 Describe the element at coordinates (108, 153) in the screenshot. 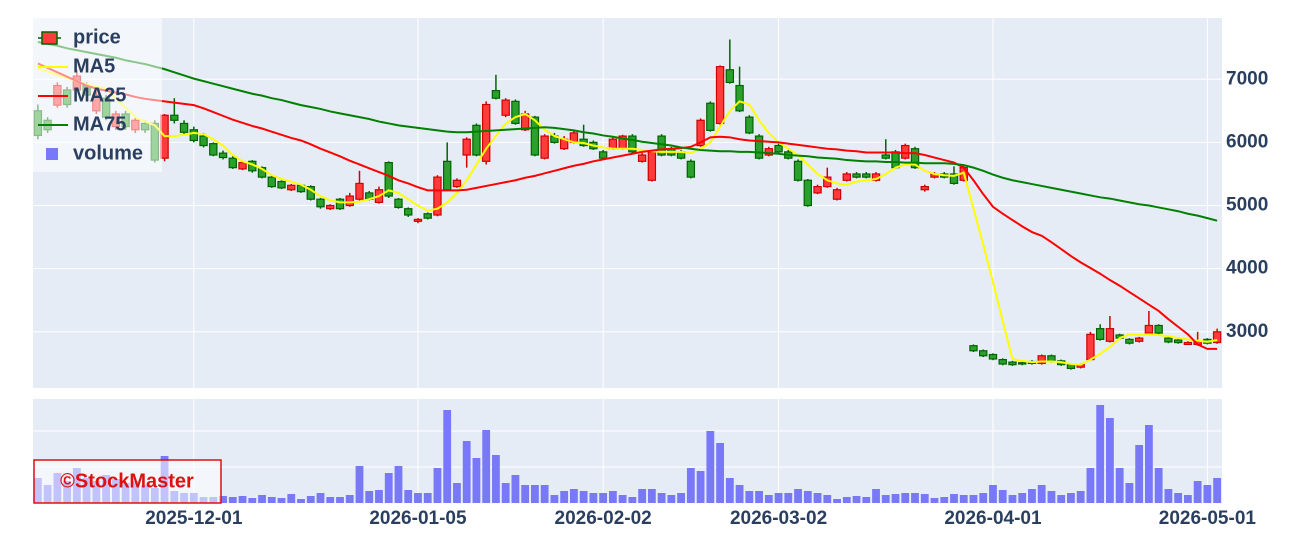

I see `legend-label: volume` at that location.